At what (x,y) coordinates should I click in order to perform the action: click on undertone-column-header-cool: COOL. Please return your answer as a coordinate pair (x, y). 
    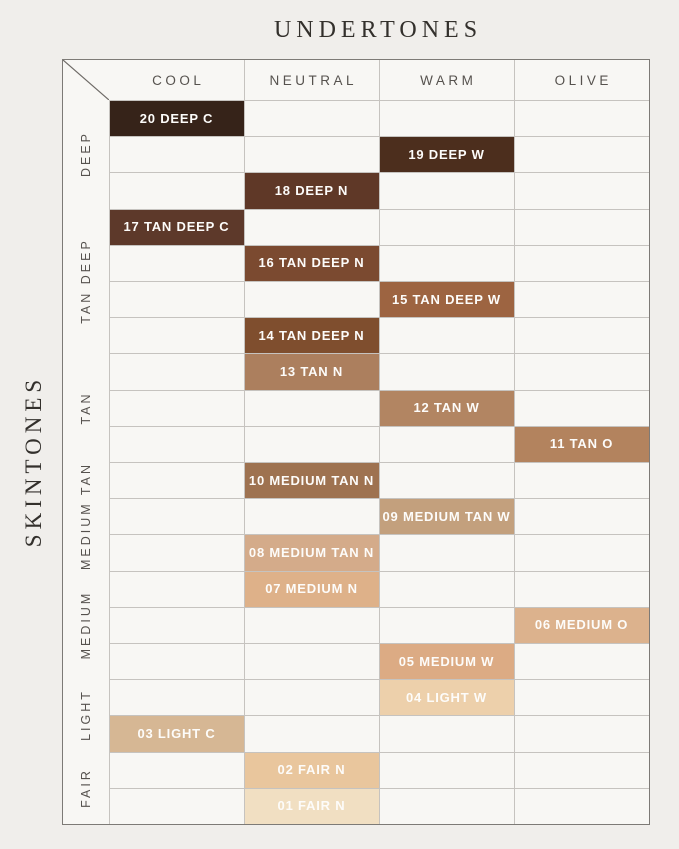
    Looking at the image, I should click on (178, 80).